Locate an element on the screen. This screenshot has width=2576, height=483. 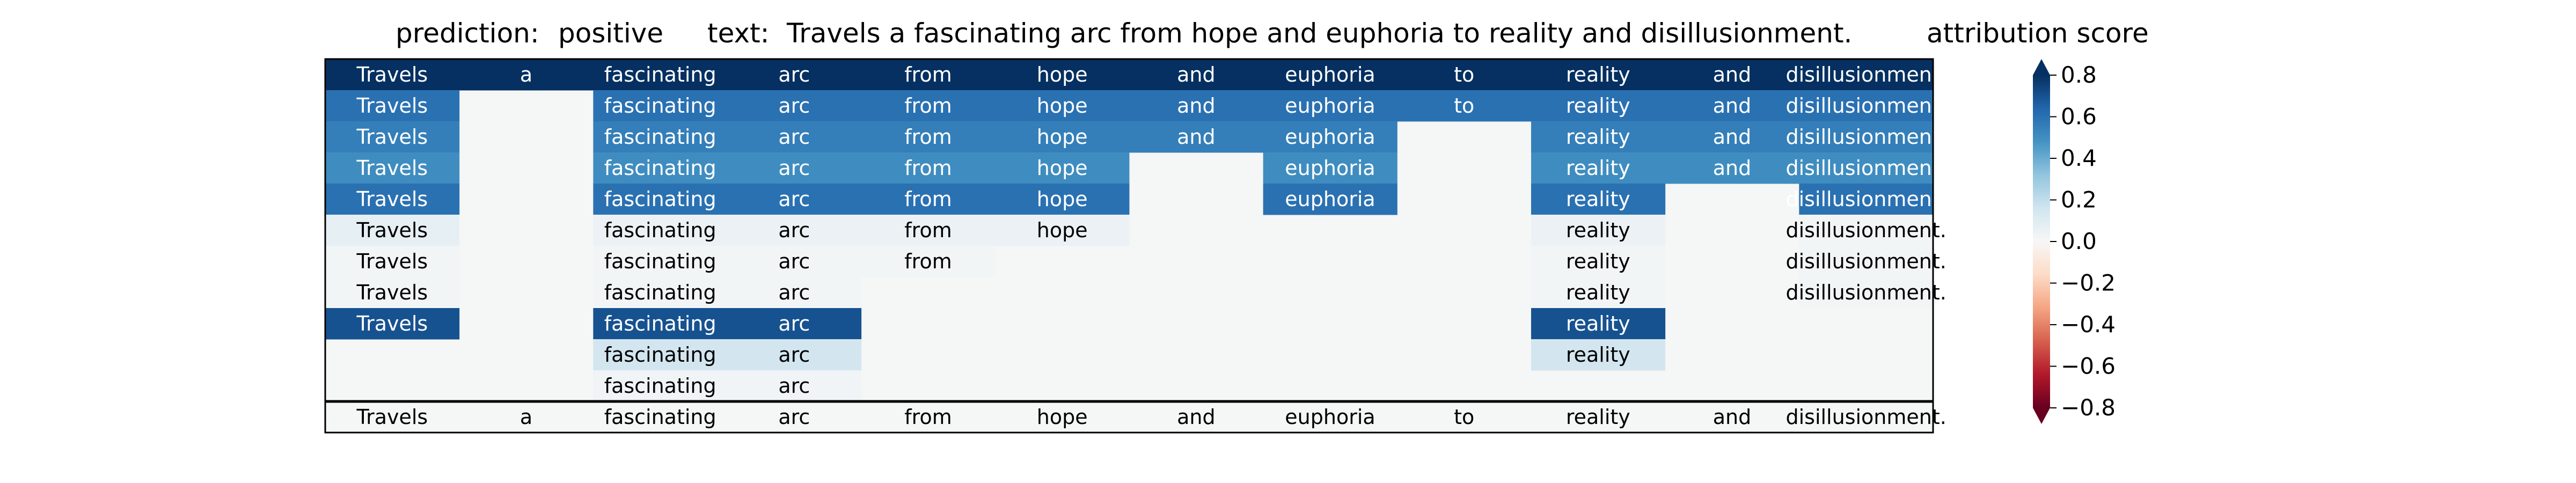
baseline-cell-label: disillusionment. is located at coordinates (1865, 417).